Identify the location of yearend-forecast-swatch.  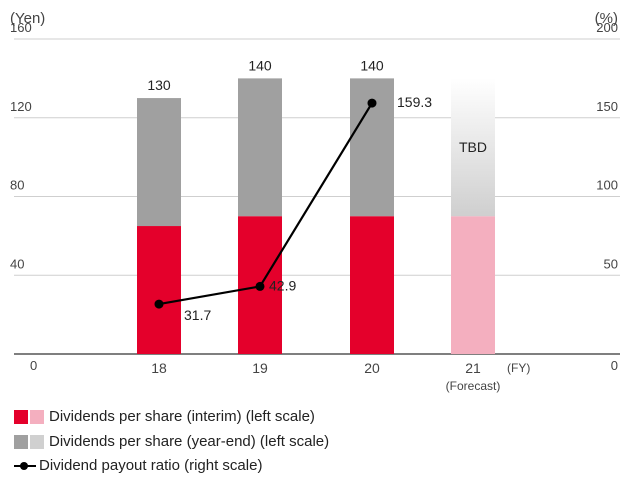
(37, 441).